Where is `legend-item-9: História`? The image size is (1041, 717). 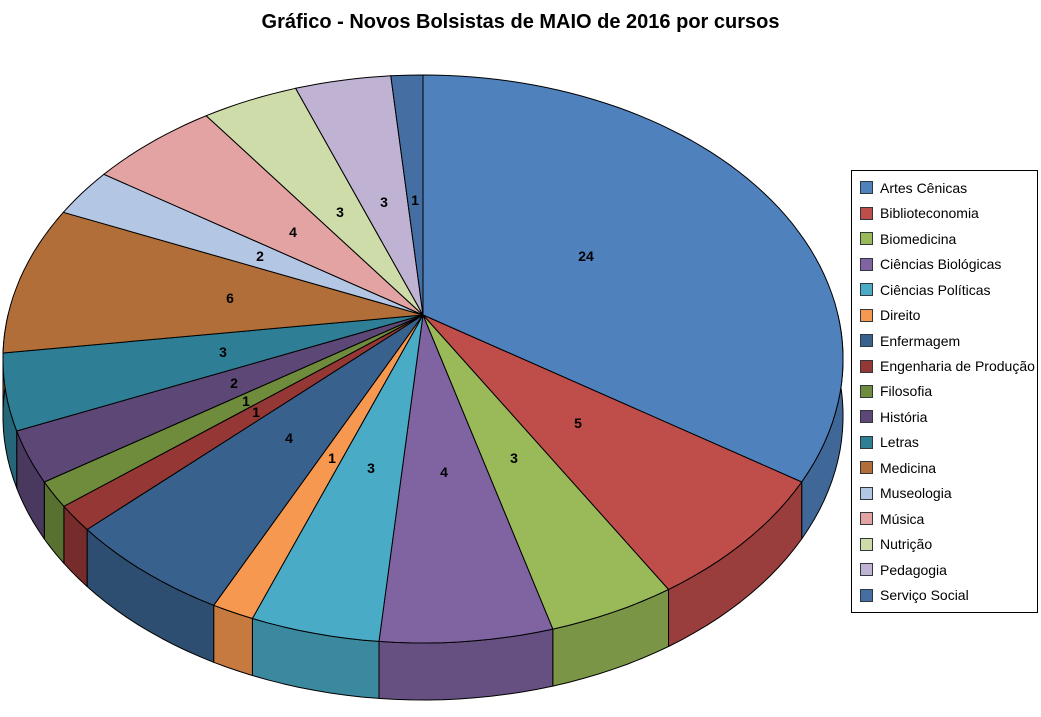
legend-item-9: História is located at coordinates (947, 417).